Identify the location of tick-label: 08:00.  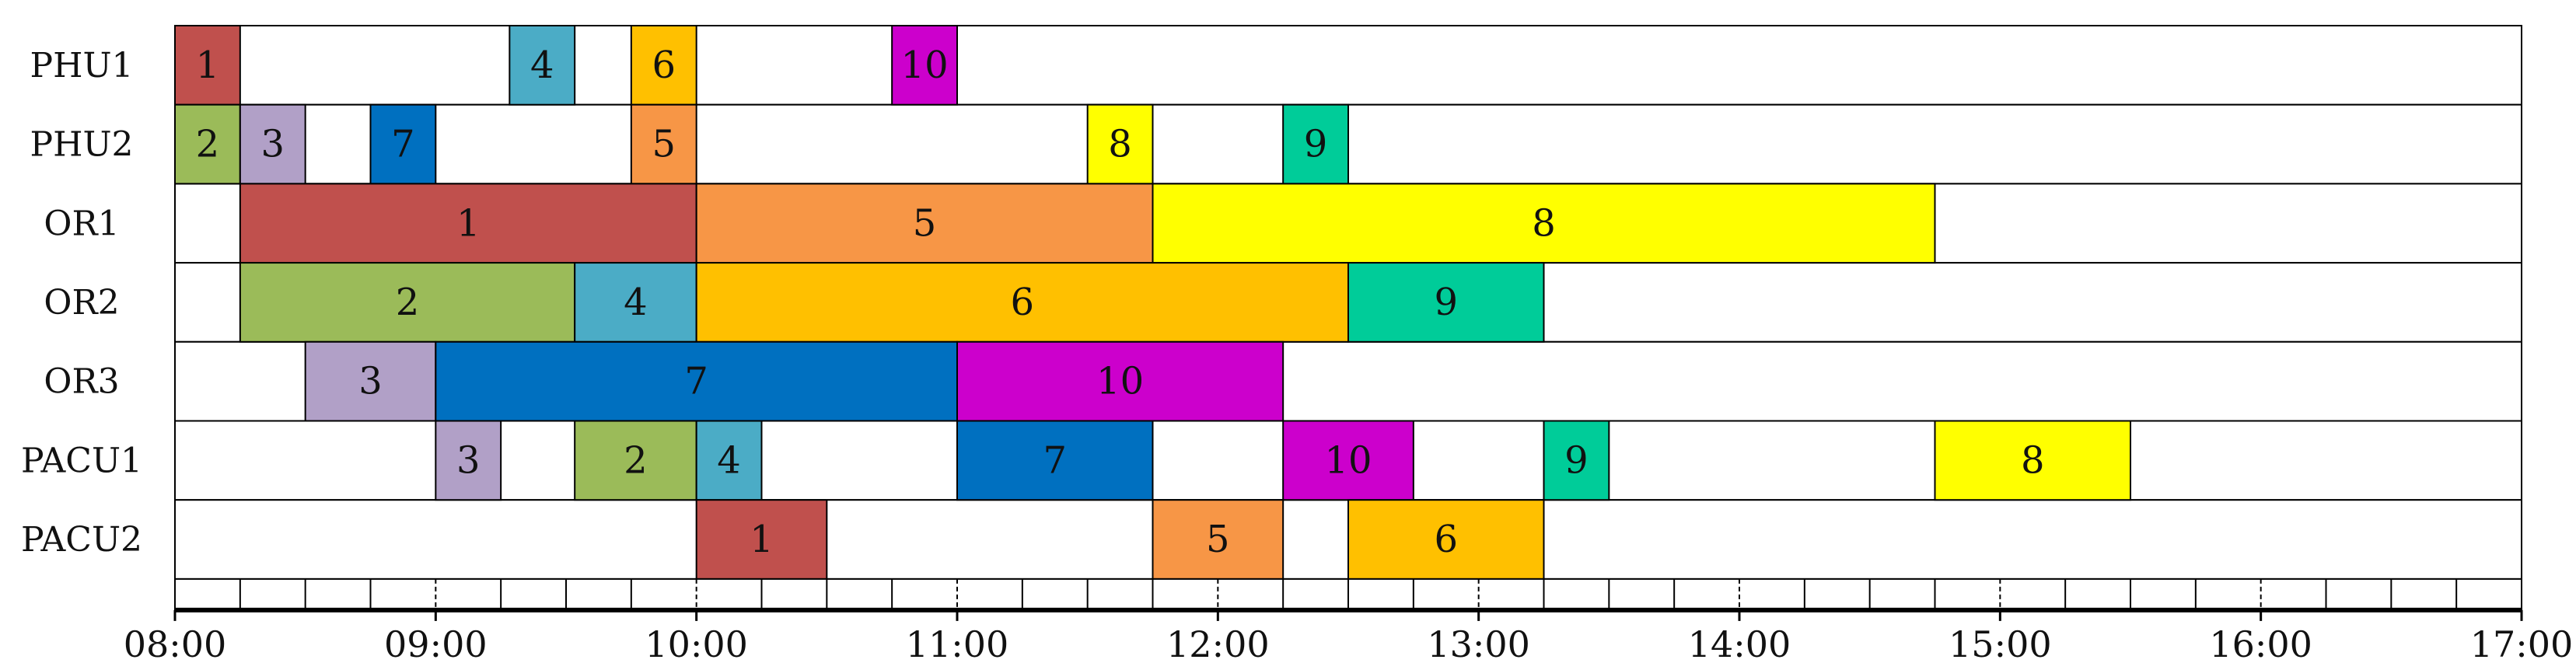
(175, 644).